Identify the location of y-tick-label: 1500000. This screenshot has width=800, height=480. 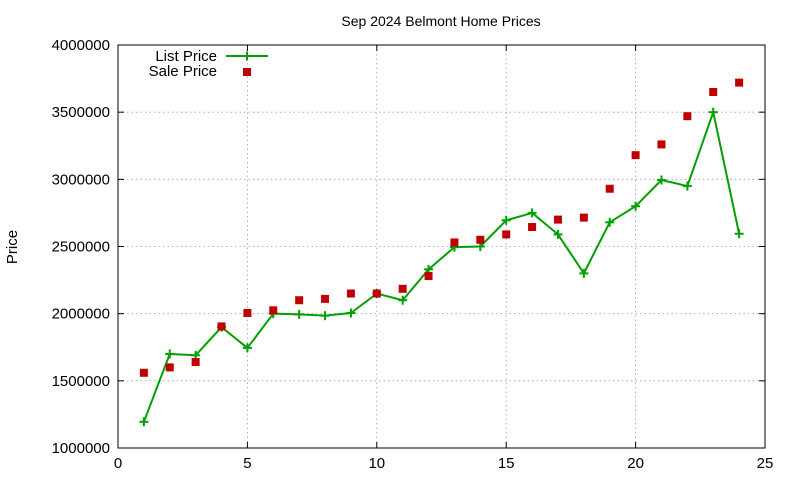
(81, 381).